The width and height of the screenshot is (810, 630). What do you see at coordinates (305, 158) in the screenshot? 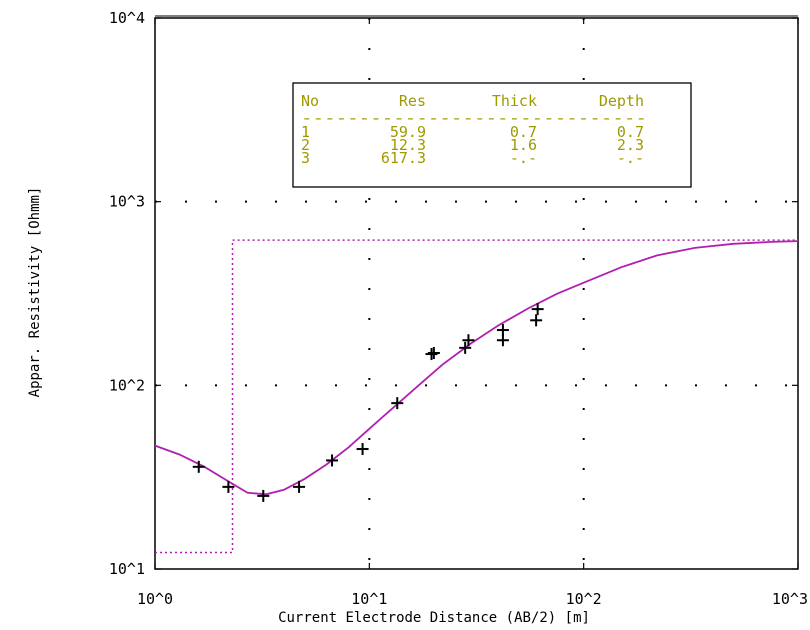
I see `table-cell-no: 3` at bounding box center [305, 158].